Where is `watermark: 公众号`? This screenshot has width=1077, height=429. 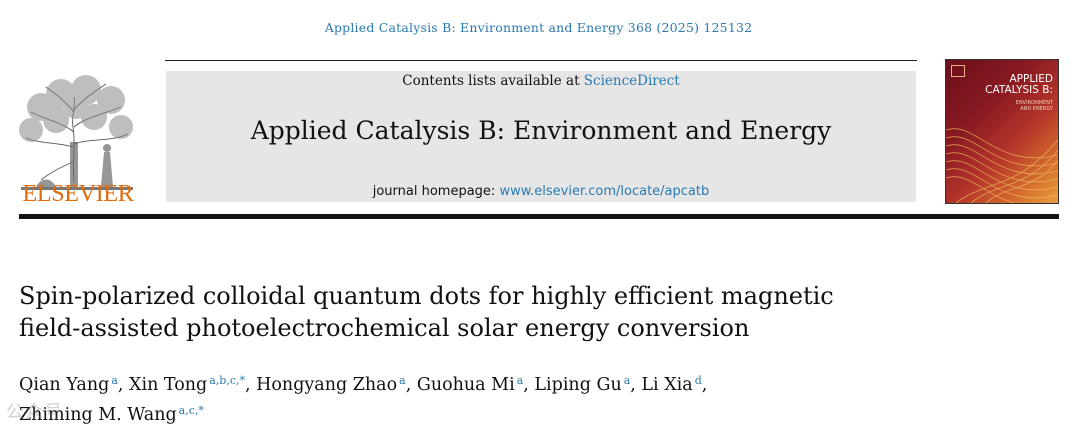
watermark: 公众号 is located at coordinates (34, 412).